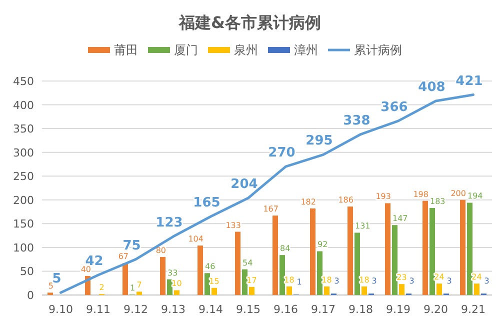  I want to click on x-tick-label: 9.14, so click(210, 309).